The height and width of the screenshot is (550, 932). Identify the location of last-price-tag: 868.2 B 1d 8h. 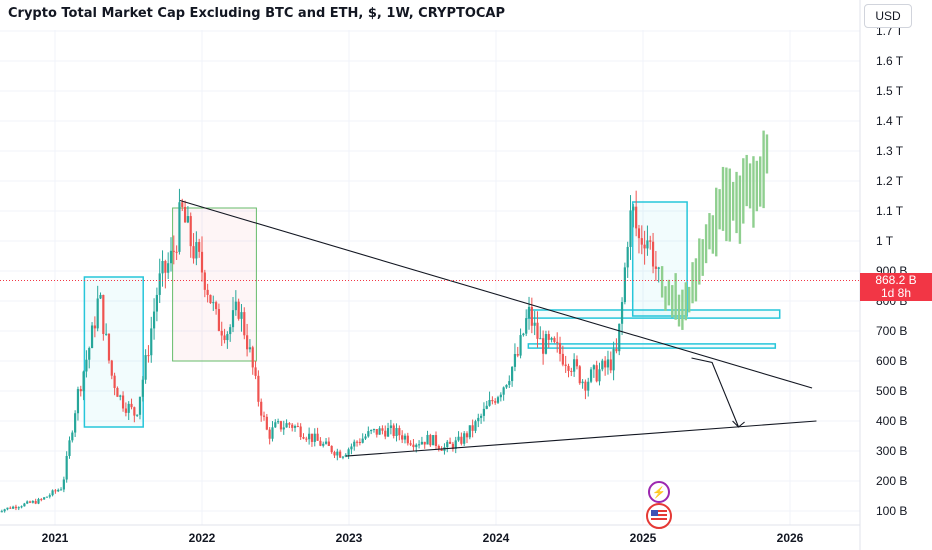
(896, 287).